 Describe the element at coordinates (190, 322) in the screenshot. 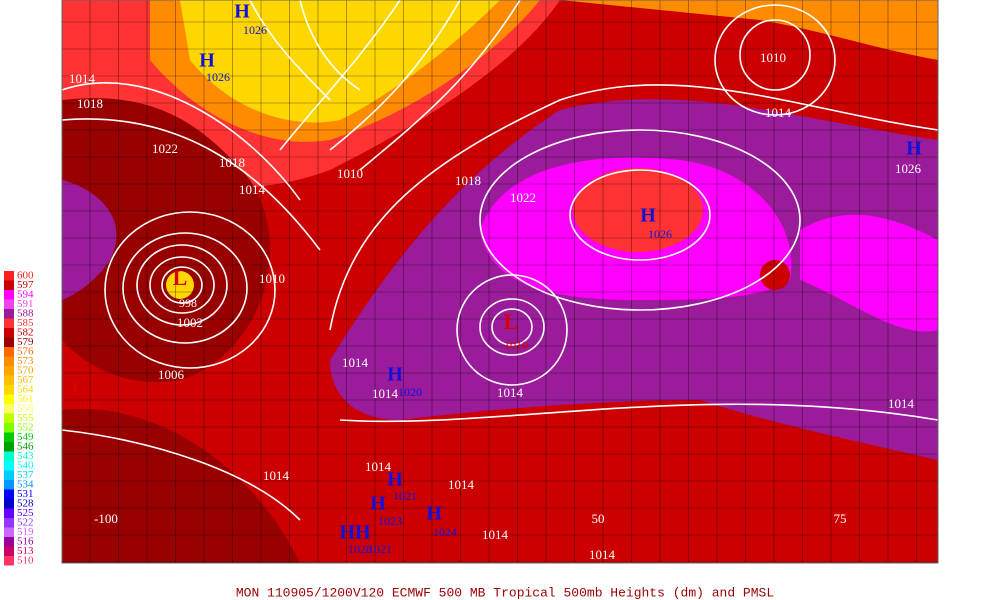

I see `pressure-label: 1002` at that location.